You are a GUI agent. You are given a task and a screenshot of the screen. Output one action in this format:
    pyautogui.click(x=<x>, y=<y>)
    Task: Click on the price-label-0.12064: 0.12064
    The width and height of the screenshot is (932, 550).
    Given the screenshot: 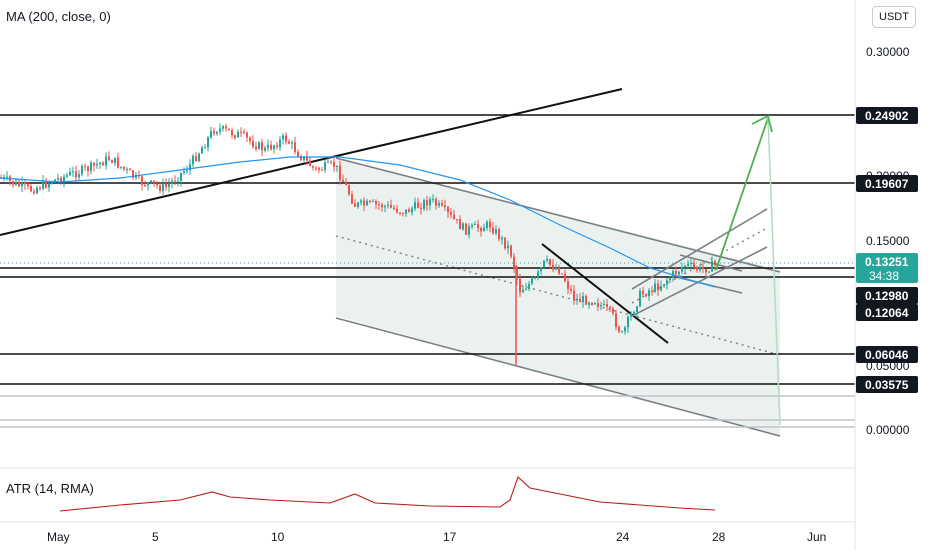 What is the action you would take?
    pyautogui.click(x=887, y=312)
    